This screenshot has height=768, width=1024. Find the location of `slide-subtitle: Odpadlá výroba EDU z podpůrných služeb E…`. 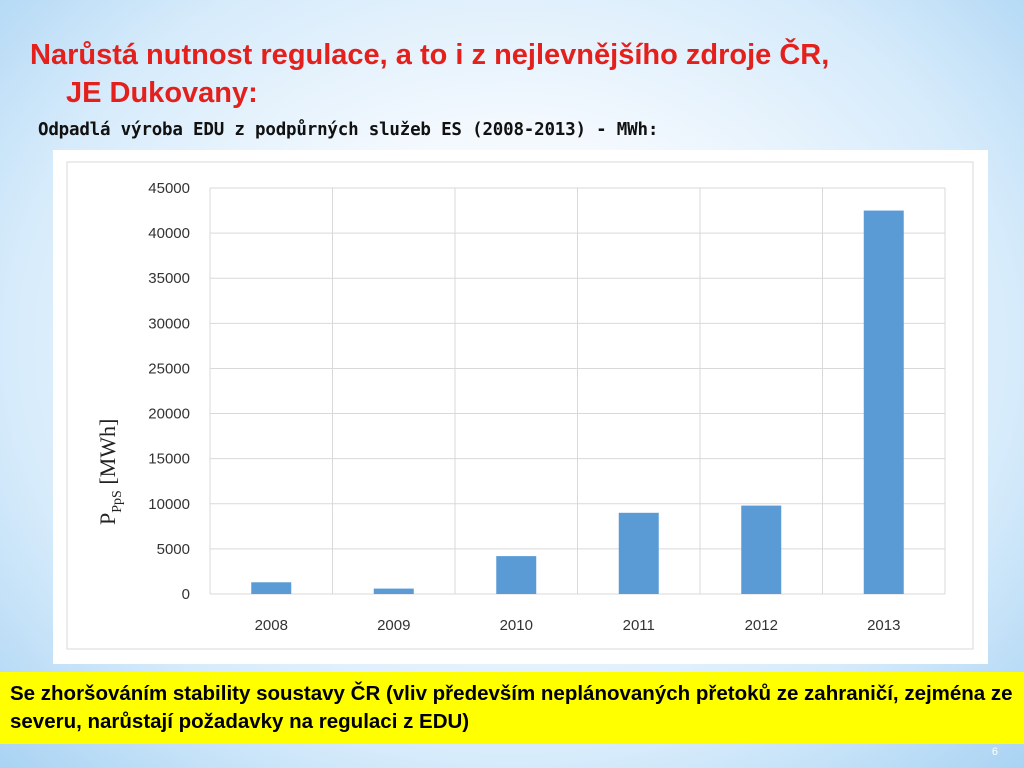

slide-subtitle: Odpadlá výroba EDU z podpůrných služeb E… is located at coordinates (348, 130).